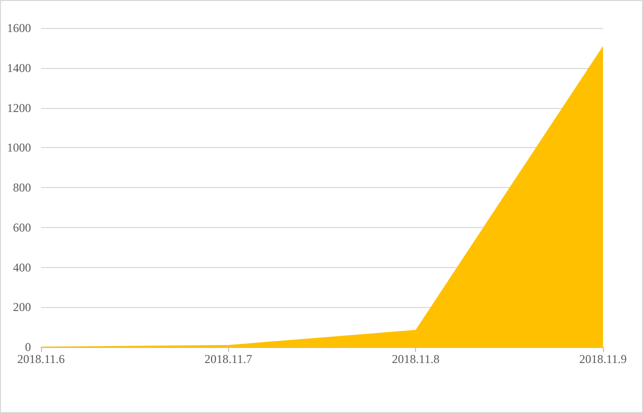 The height and width of the screenshot is (413, 643). Describe the element at coordinates (19, 67) in the screenshot. I see `y-tick-label: 1400` at that location.